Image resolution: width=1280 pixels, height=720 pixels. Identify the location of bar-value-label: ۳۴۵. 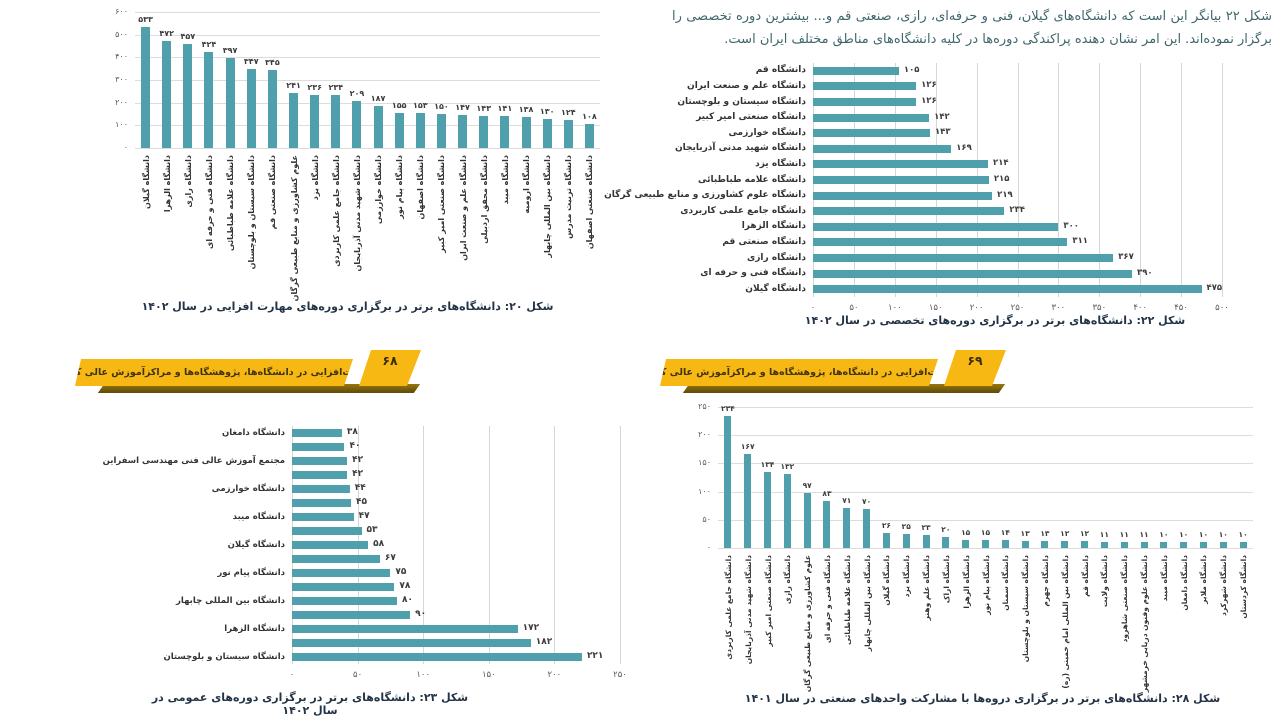
(272, 62).